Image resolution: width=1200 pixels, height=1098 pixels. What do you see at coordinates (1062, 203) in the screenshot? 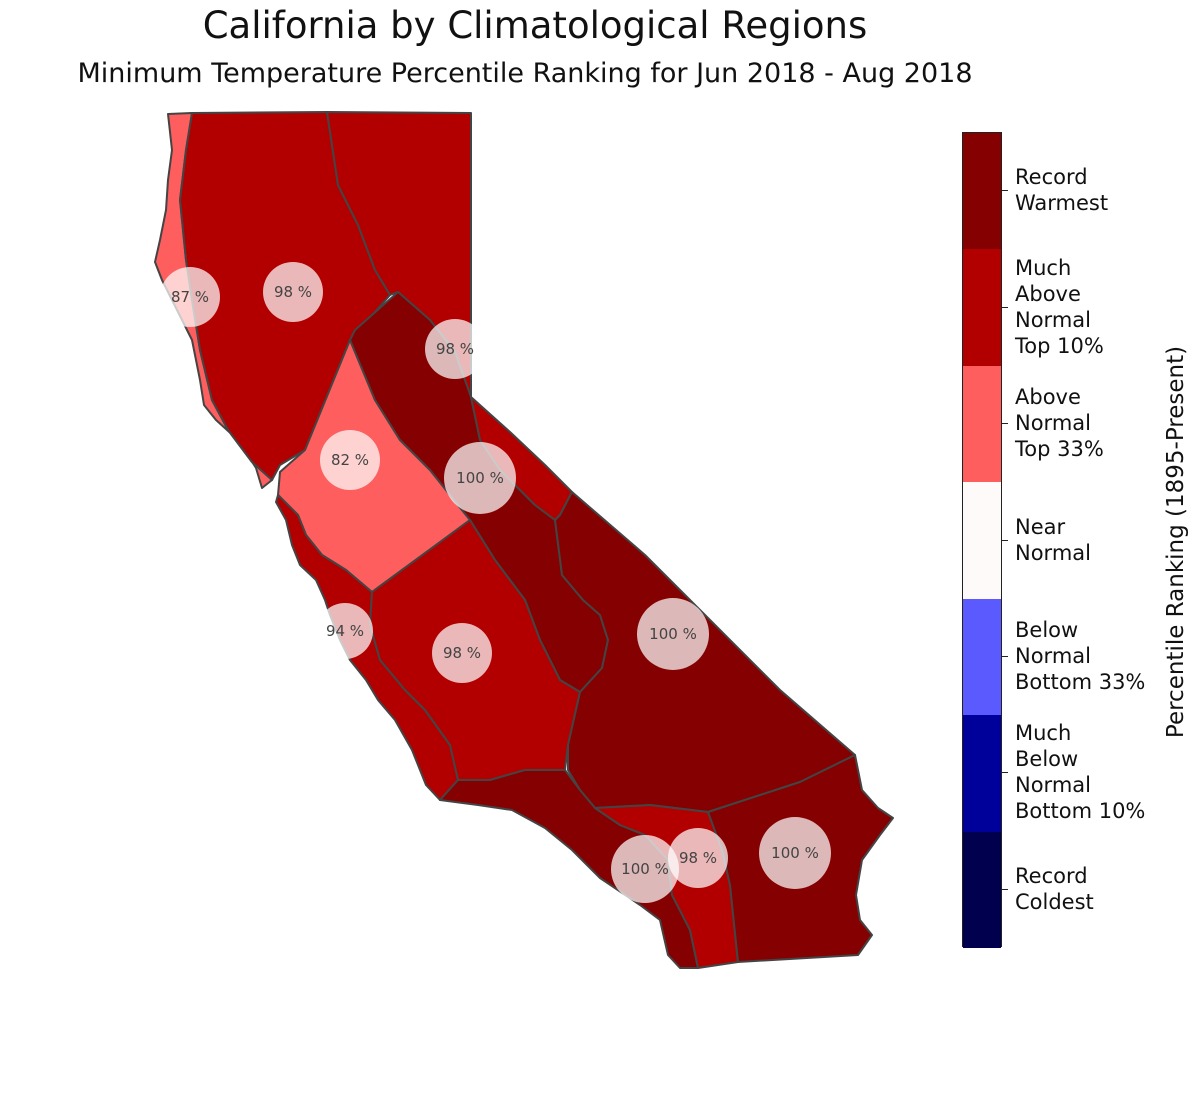
I see `colorbar-label-line: Warmest` at bounding box center [1062, 203].